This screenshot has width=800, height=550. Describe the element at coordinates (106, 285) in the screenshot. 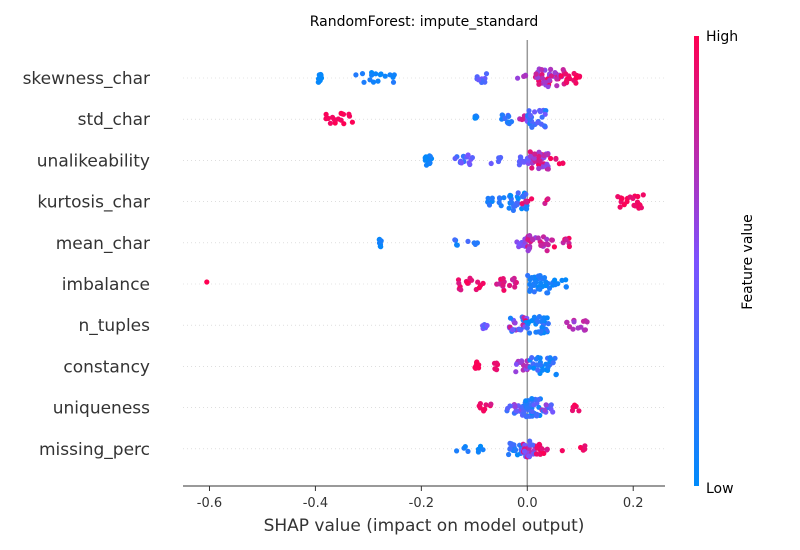

I see `feature-label: imbalance` at that location.